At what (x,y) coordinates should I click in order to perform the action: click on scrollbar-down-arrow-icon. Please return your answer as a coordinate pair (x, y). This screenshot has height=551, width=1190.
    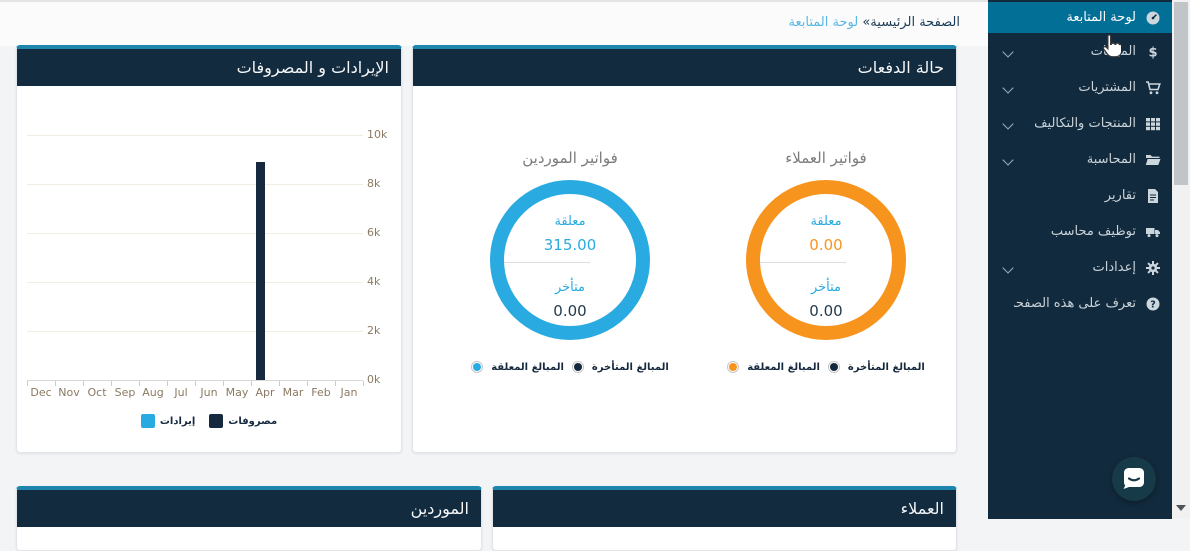
    Looking at the image, I should click on (1181, 508).